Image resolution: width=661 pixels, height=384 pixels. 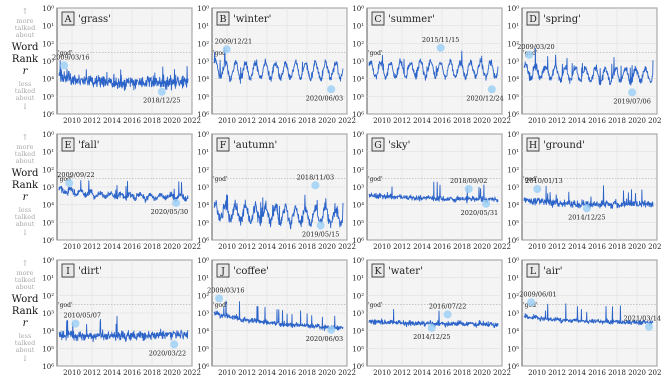 What do you see at coordinates (564, 145) in the screenshot?
I see `panel-title: 'ground'` at bounding box center [564, 145].